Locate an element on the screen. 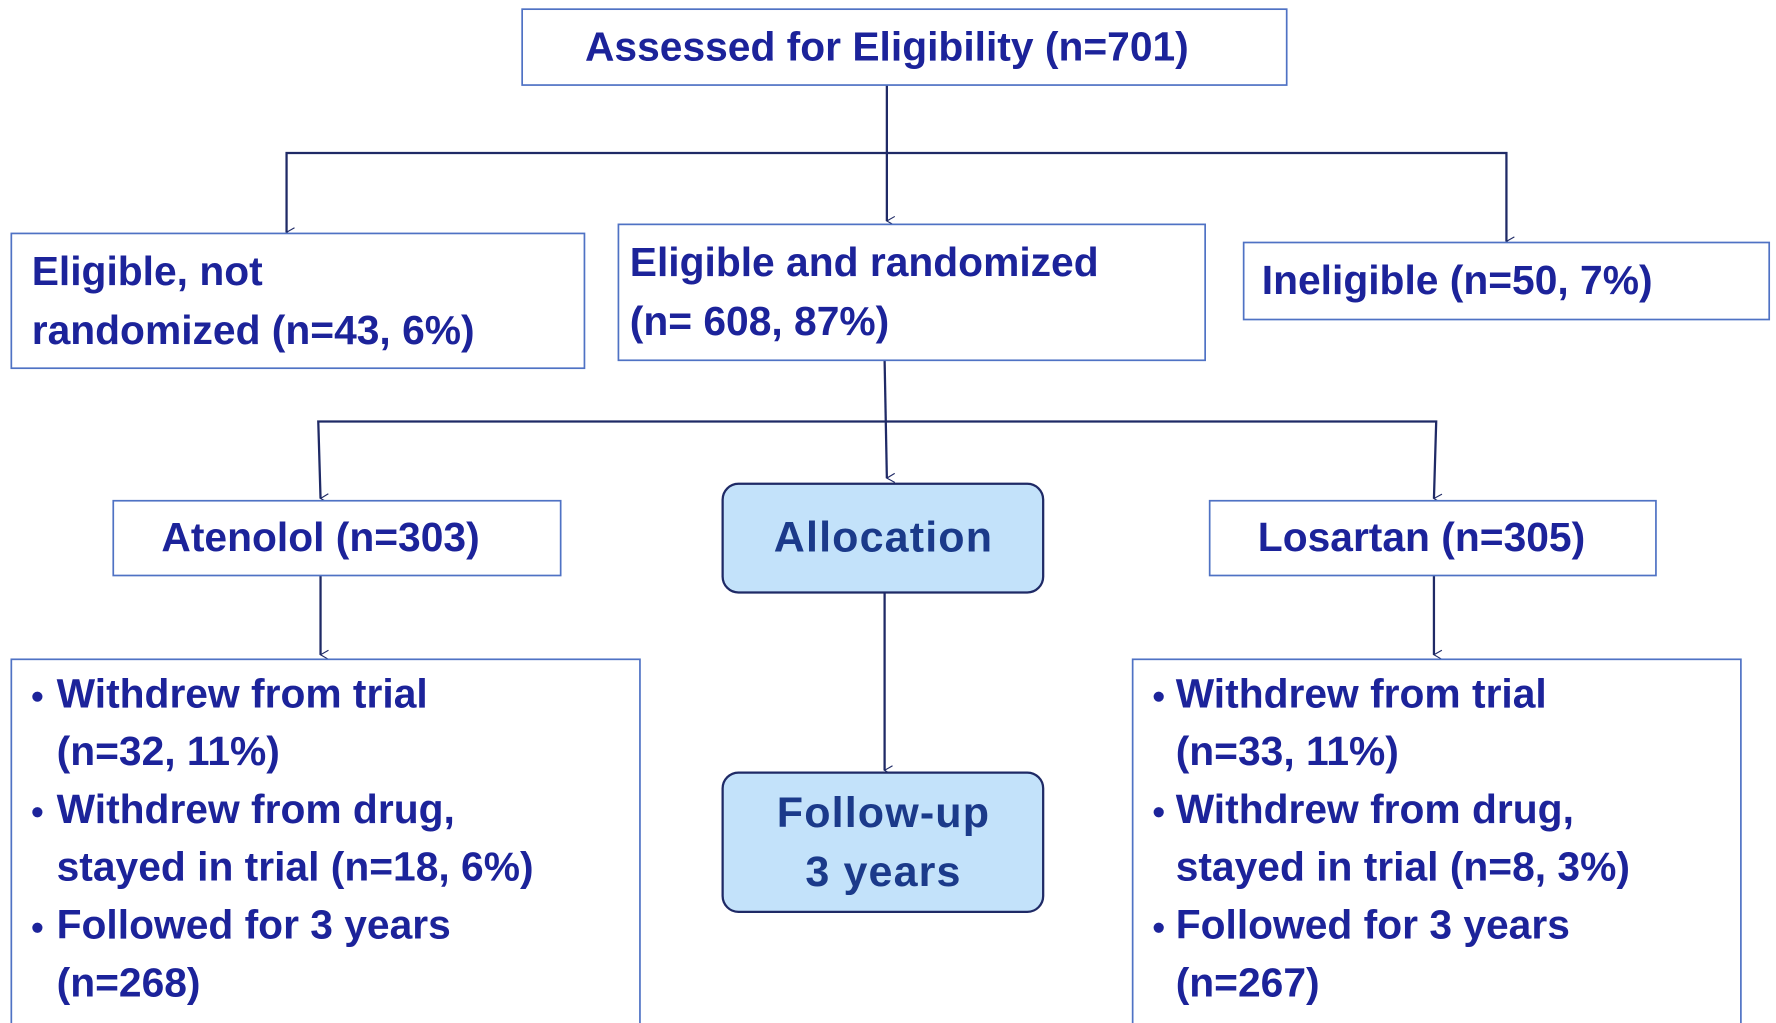 Image resolution: width=1776 pixels, height=1023 pixels. node: Atenolol (n=303) is located at coordinates (337, 538).